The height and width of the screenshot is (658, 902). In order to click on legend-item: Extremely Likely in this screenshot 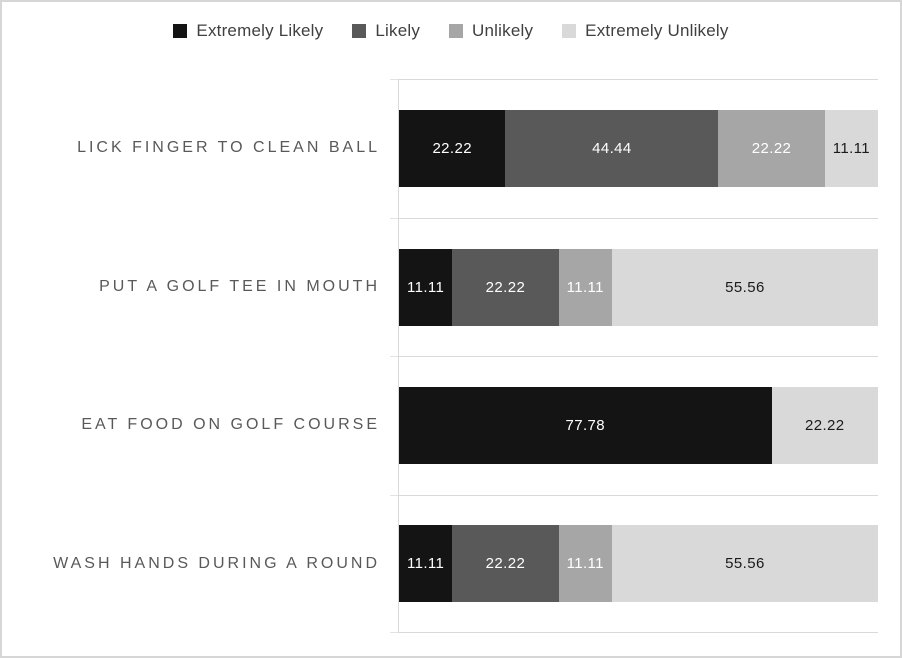, I will do `click(248, 31)`.